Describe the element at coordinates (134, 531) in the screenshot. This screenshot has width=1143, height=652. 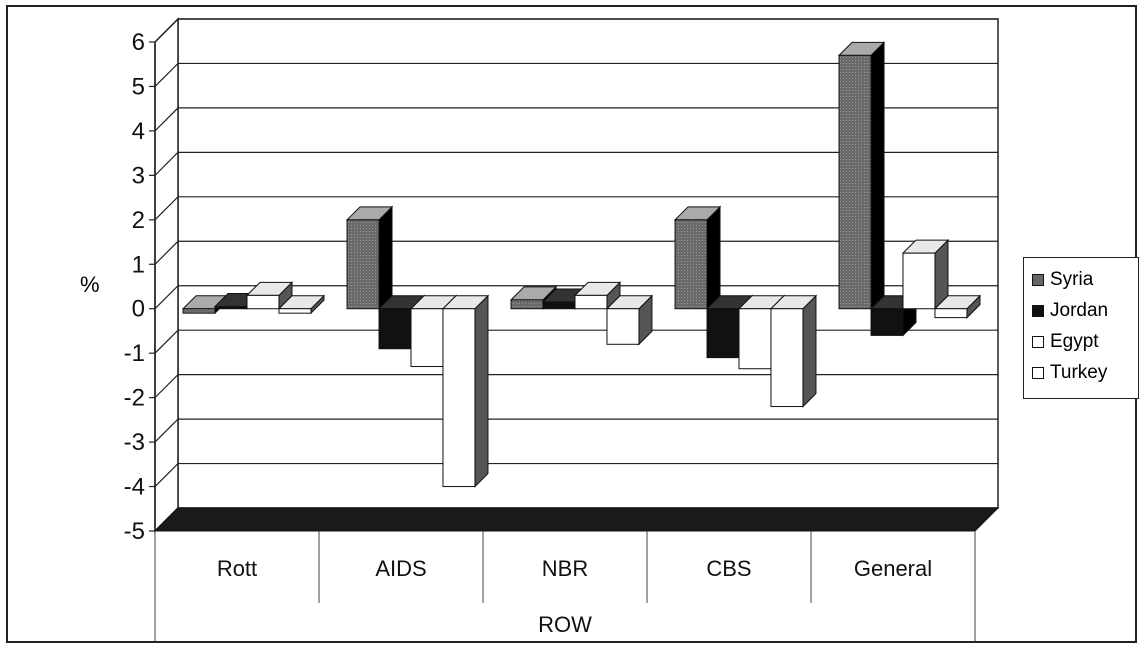
I see `y-tick-label: -5` at that location.